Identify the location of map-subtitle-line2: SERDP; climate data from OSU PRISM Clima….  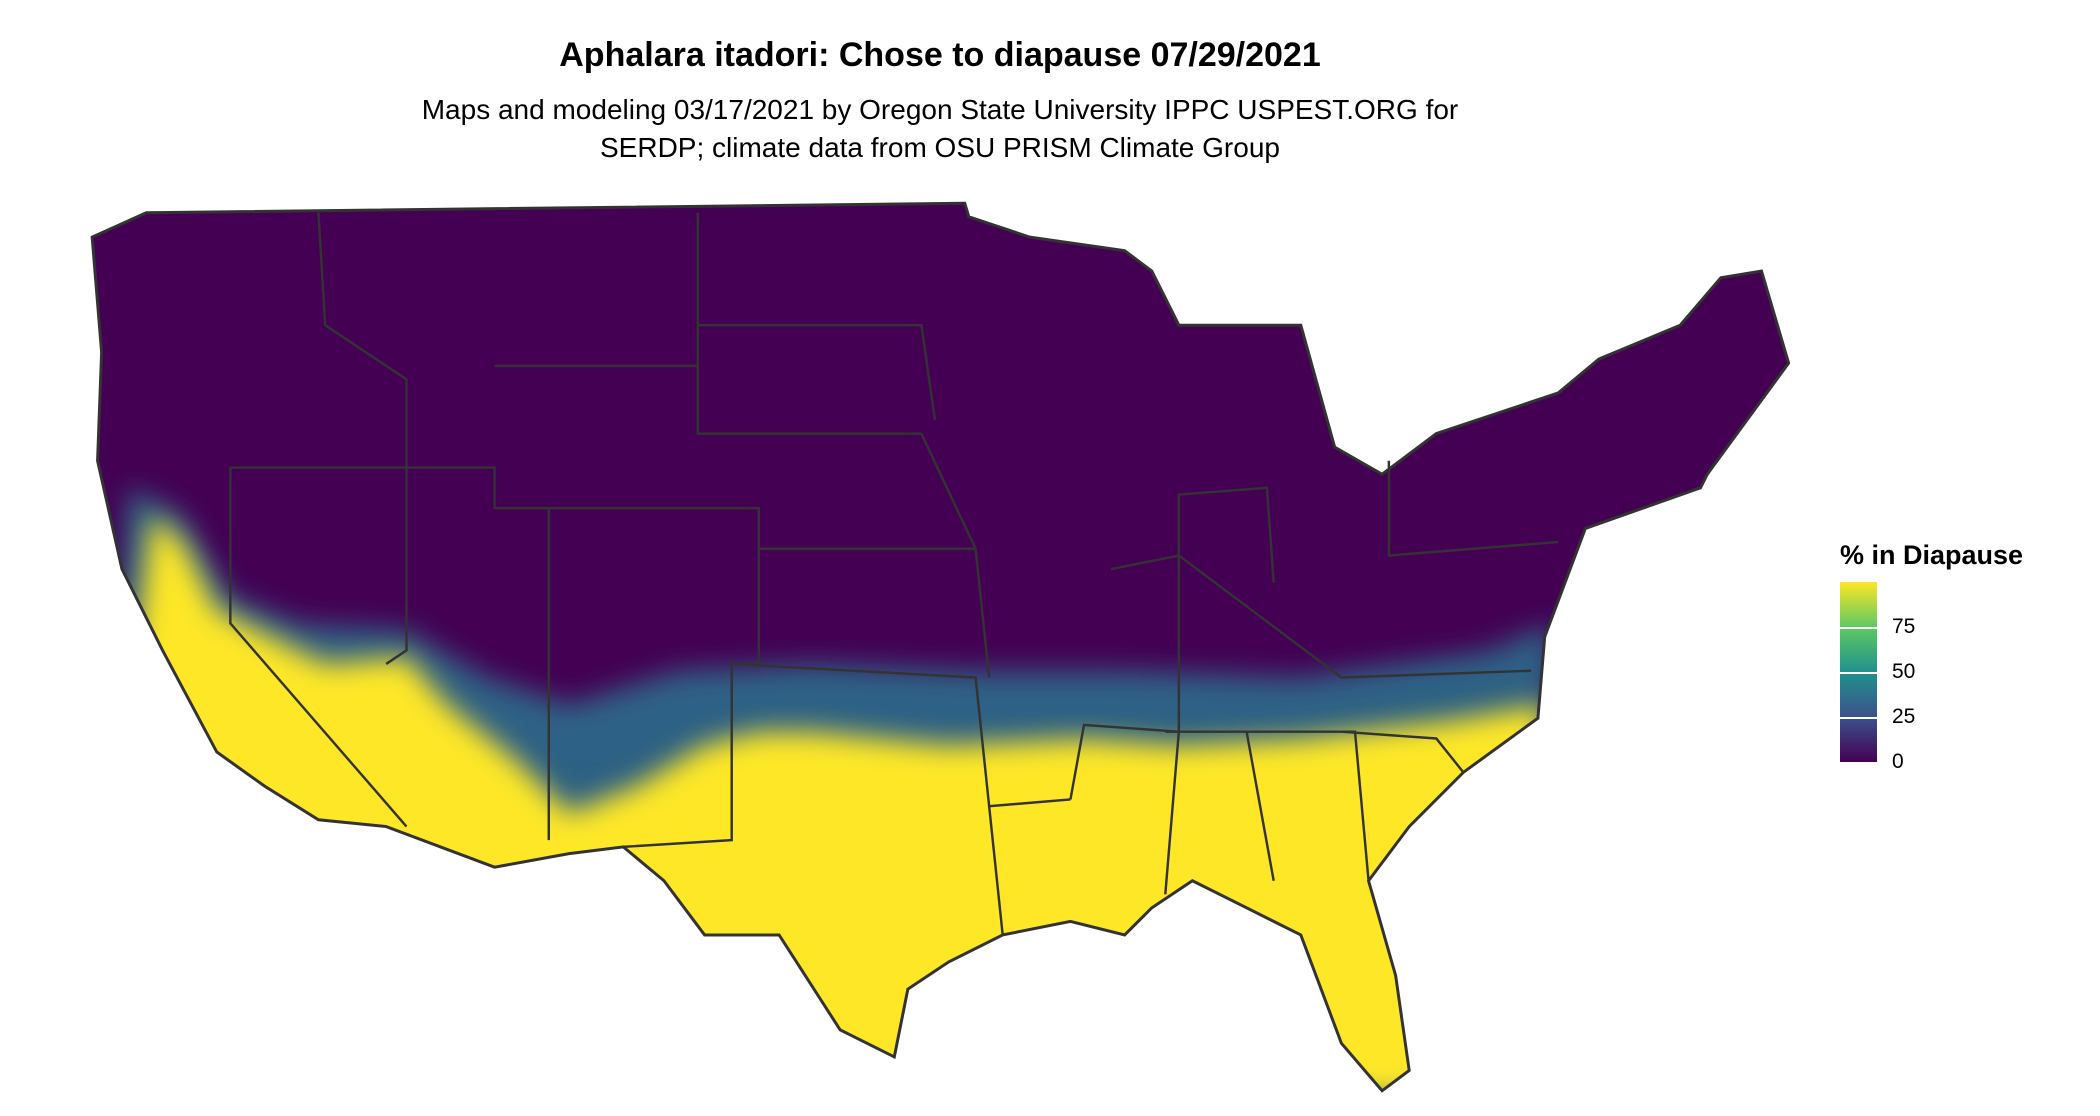
(940, 147).